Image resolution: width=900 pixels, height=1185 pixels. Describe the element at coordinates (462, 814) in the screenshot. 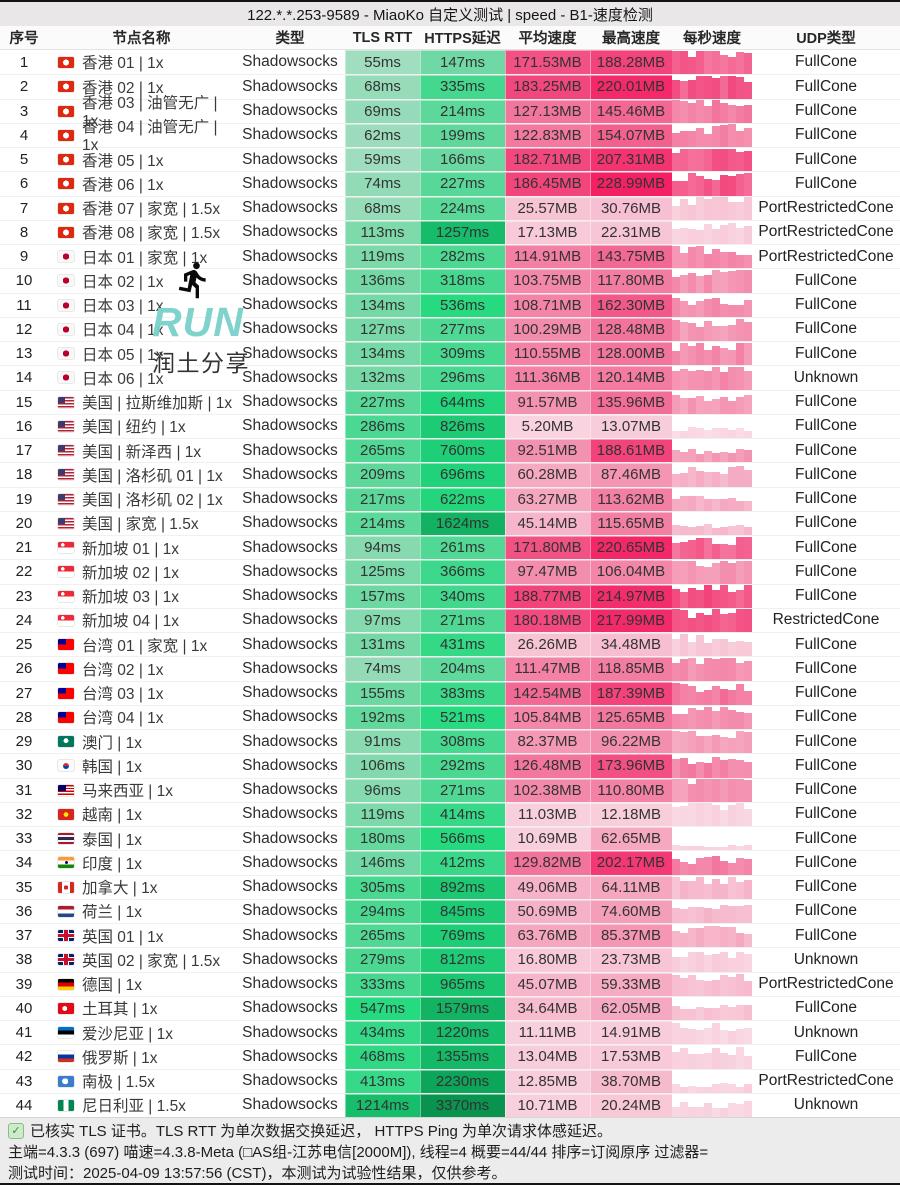

I see `cell-https-latency: 414ms` at that location.